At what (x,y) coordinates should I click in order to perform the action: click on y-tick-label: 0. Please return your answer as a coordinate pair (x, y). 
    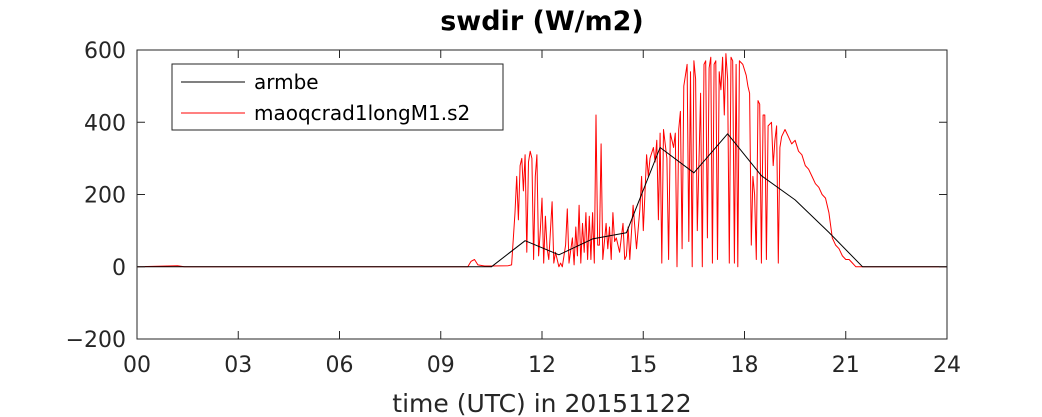
    Looking at the image, I should click on (119, 268).